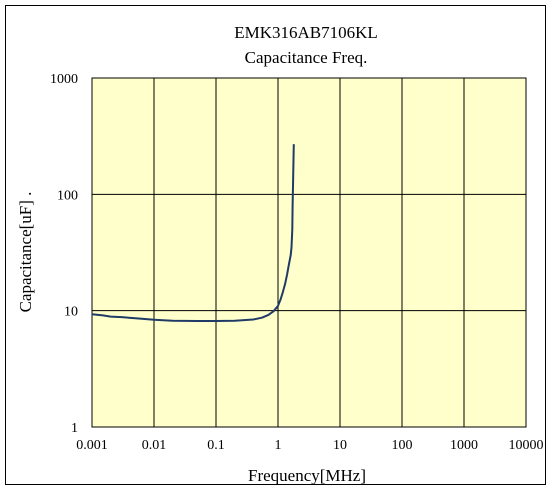  What do you see at coordinates (309, 445) in the screenshot?
I see `x-axis-tick-labels: 0.001 0.01 0.1 1 10 100 1000 10000` at bounding box center [309, 445].